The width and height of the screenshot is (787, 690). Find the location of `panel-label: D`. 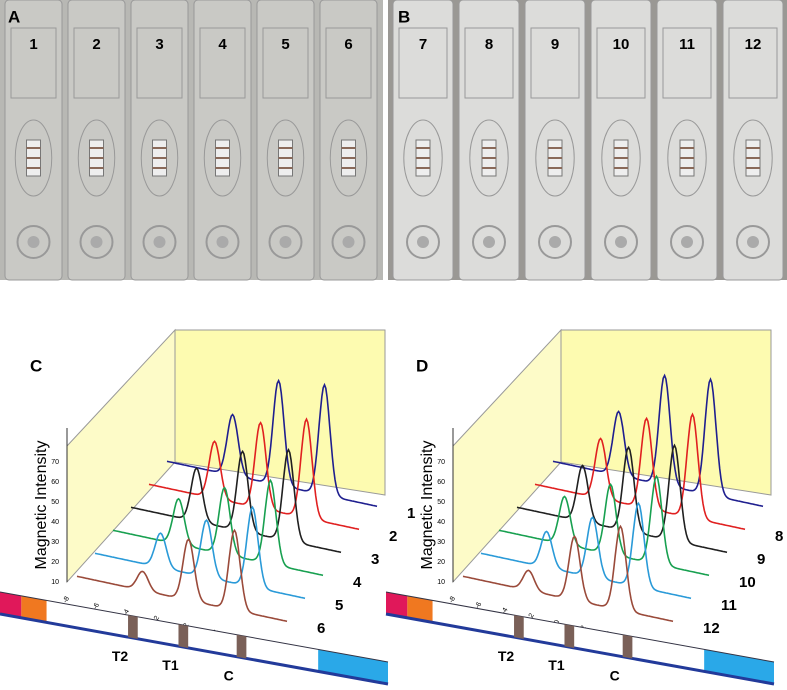

panel-label: D is located at coordinates (422, 365).